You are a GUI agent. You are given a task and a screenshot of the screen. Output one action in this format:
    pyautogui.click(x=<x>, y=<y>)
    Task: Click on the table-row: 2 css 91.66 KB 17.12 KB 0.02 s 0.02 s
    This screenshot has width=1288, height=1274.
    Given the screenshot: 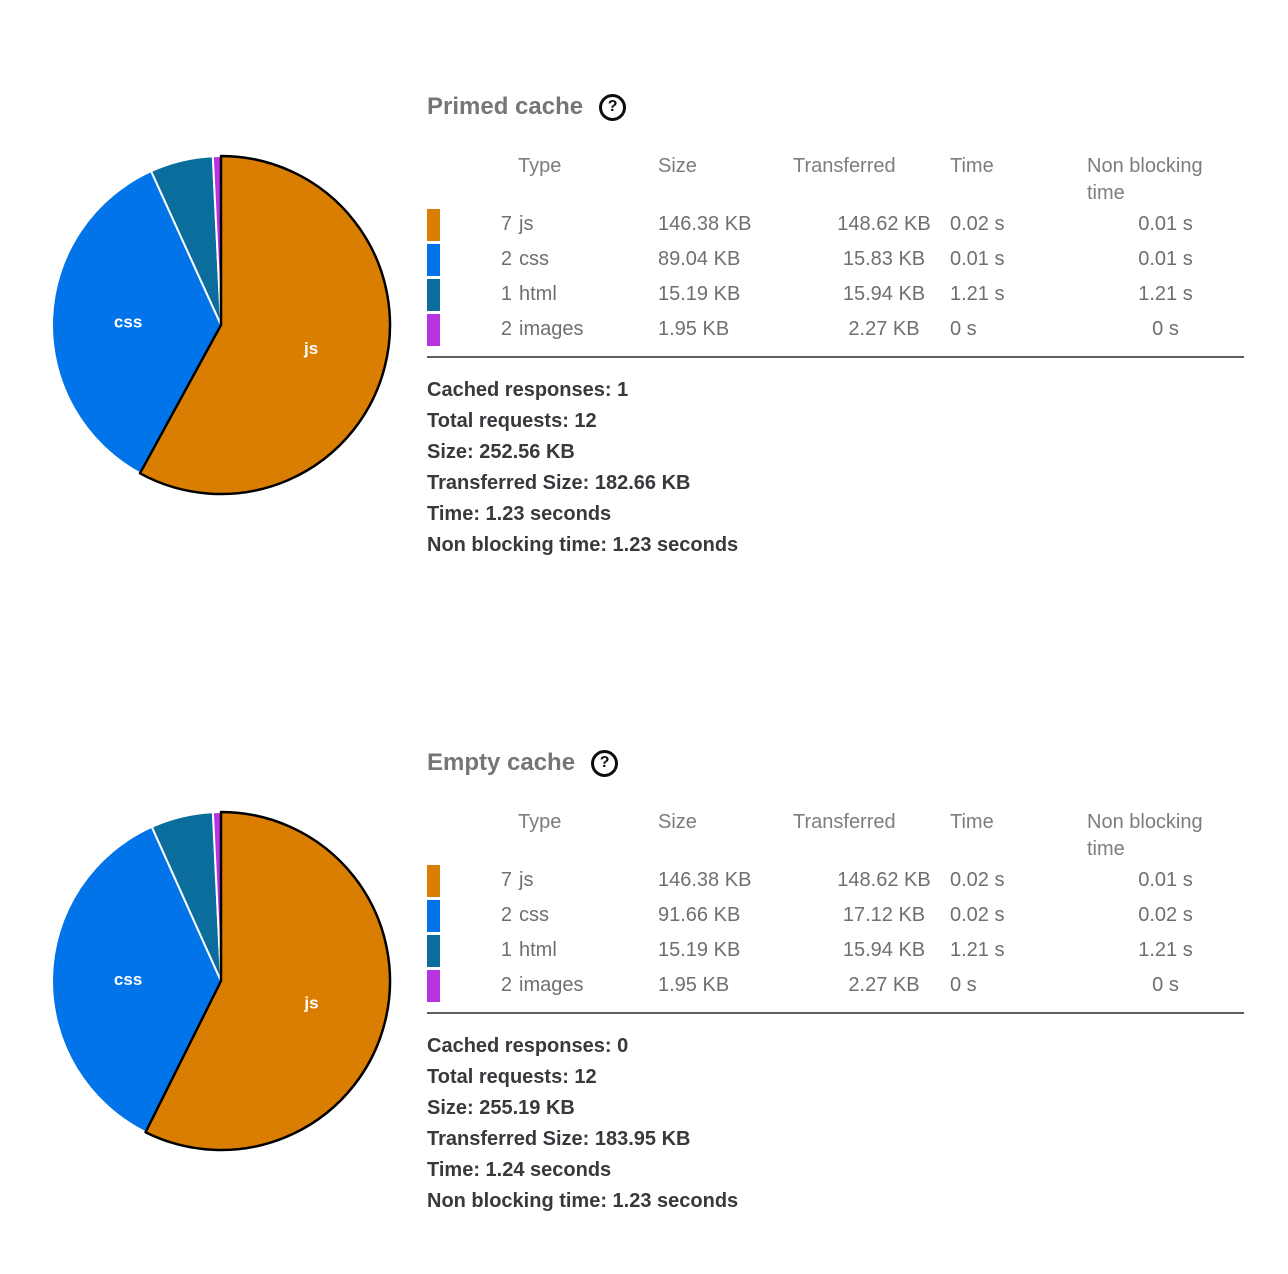 What is the action you would take?
    pyautogui.click(x=835, y=915)
    